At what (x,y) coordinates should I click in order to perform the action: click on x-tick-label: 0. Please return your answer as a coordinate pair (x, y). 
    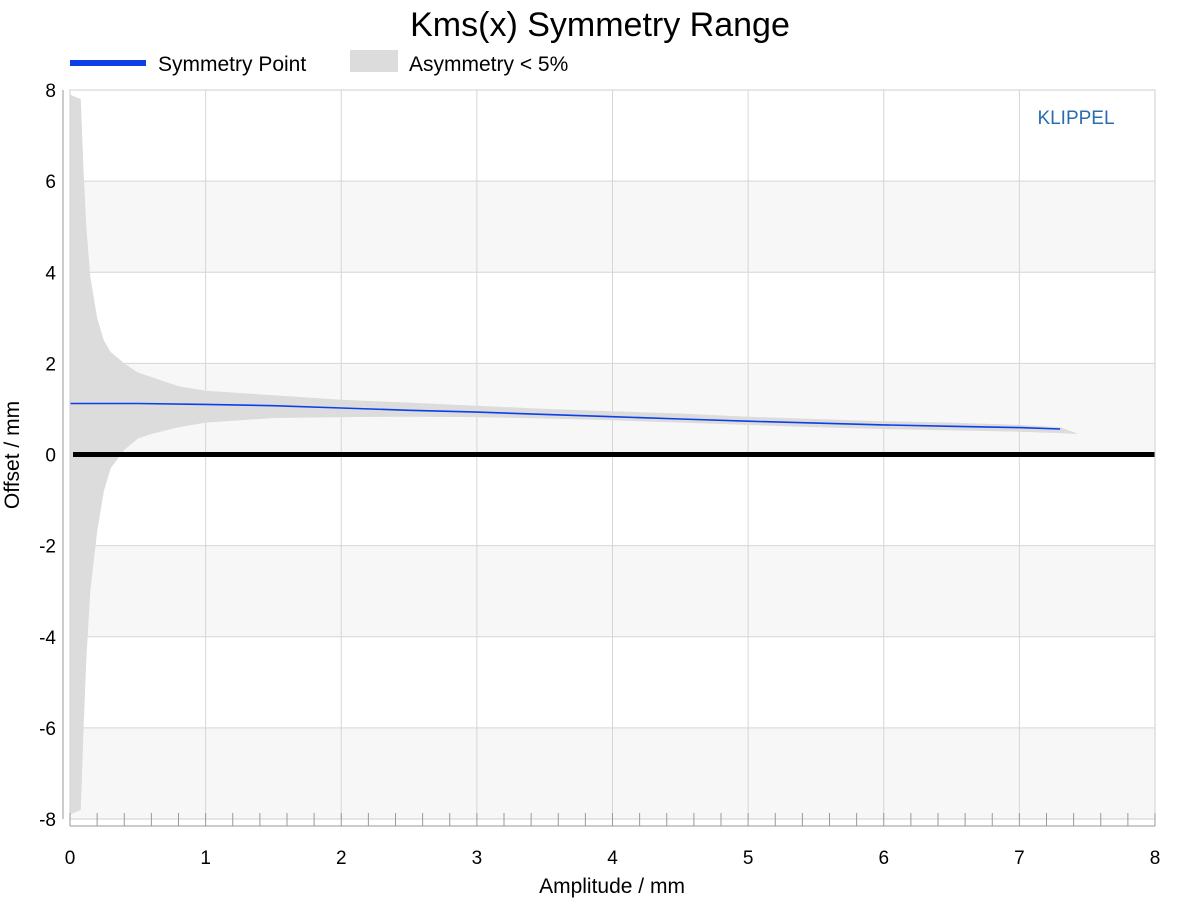
    Looking at the image, I should click on (70, 858).